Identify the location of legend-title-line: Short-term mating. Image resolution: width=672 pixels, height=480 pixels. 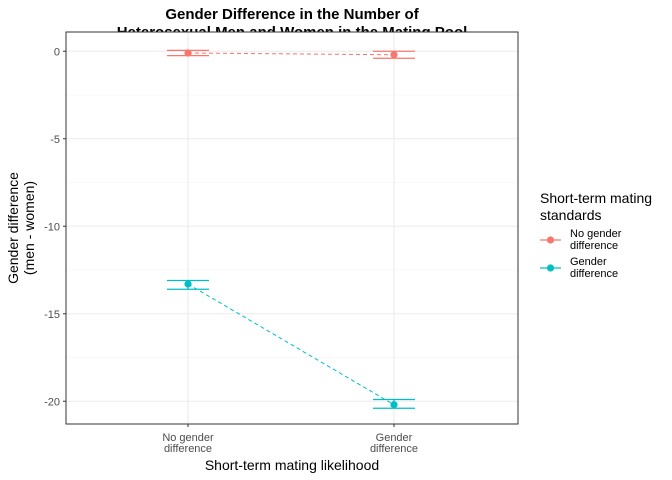
(596, 198).